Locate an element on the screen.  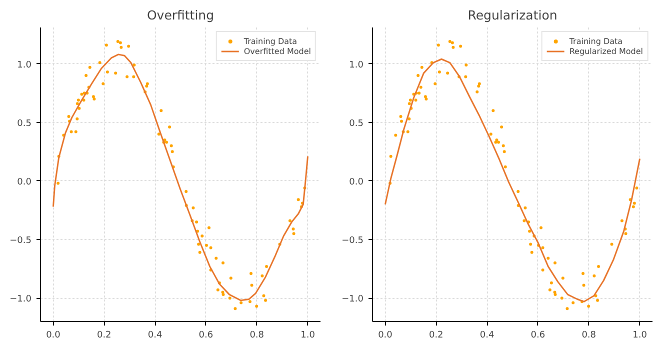
legend-label: Overfitted Model is located at coordinates (277, 51).